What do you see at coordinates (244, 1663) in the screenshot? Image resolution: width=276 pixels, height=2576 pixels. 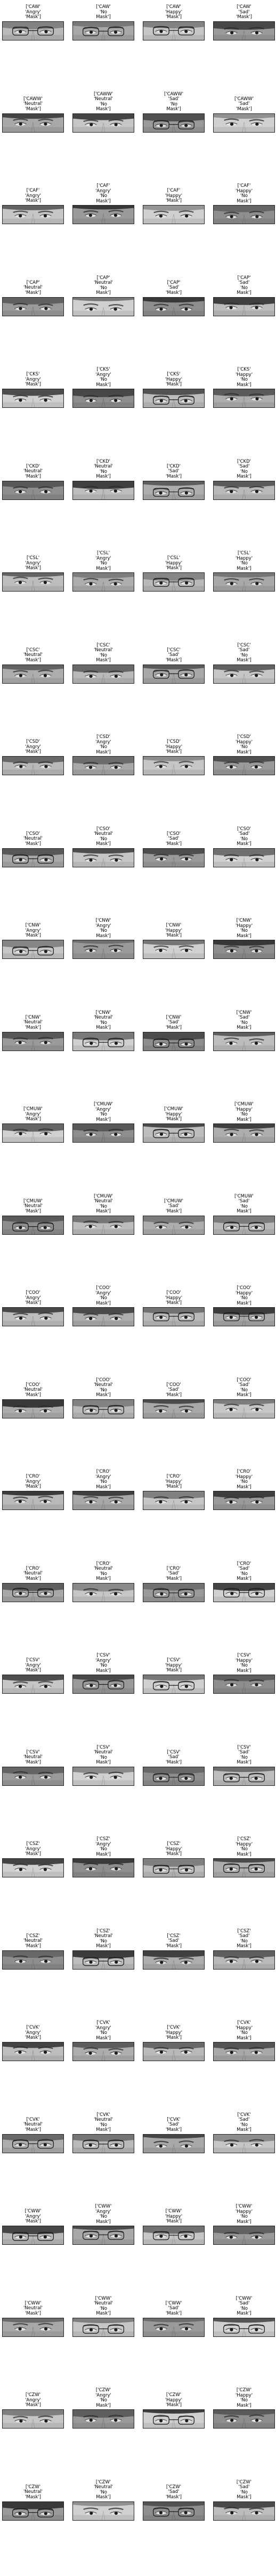 I see `face-caption: ['CSV' 'Happy' 'No Mask']` at bounding box center [244, 1663].